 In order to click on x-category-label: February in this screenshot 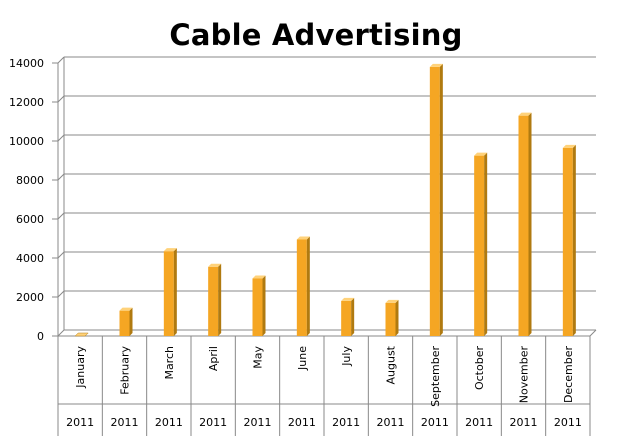, I will do `click(125, 370)`.